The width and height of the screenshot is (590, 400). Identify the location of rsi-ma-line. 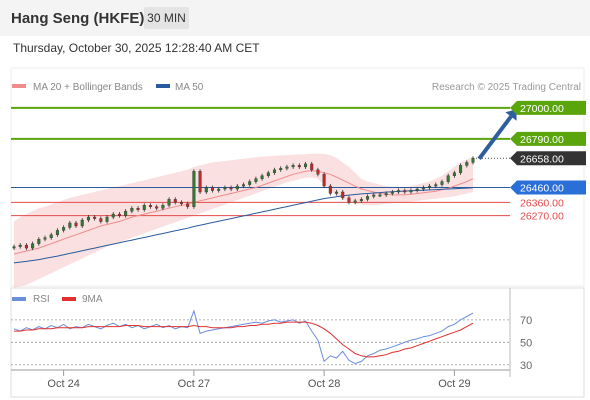
(244, 339).